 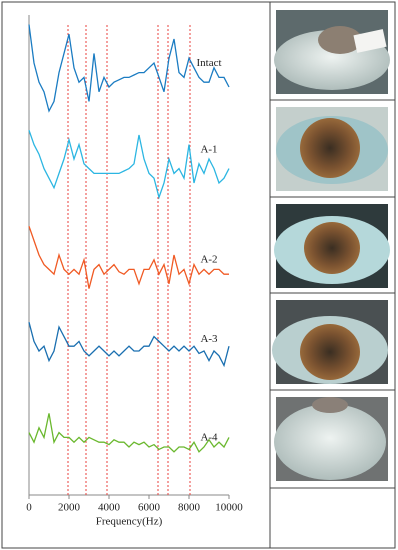 What do you see at coordinates (69, 508) in the screenshot?
I see `x-tick-label: 2000` at bounding box center [69, 508].